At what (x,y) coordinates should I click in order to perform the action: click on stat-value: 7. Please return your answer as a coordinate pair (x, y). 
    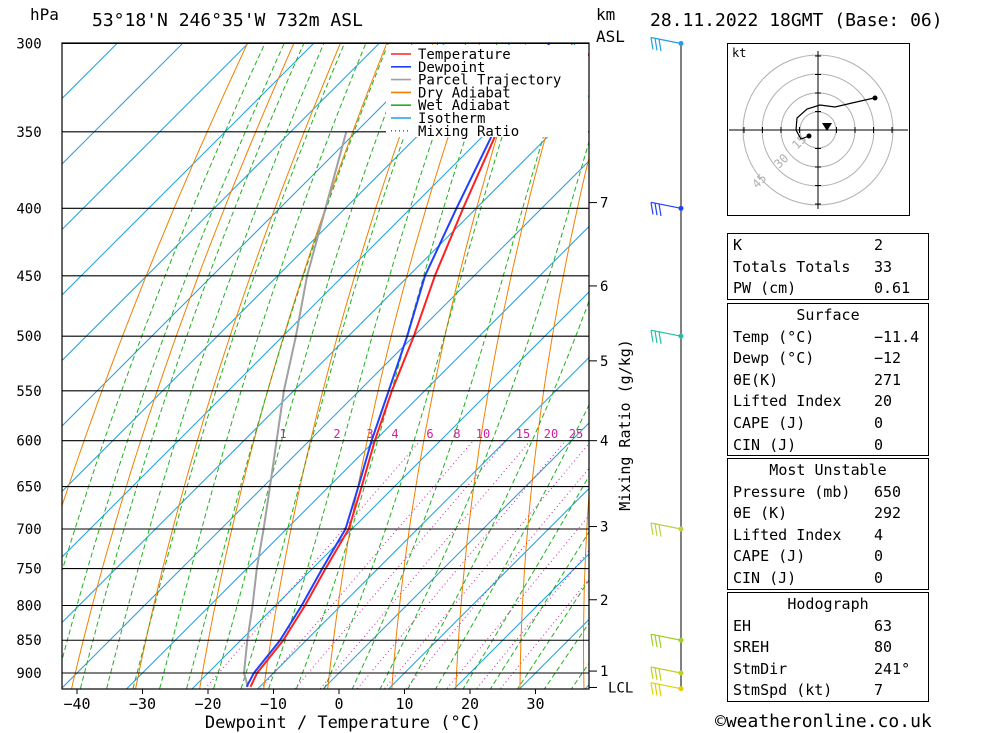
    Looking at the image, I should click on (879, 690).